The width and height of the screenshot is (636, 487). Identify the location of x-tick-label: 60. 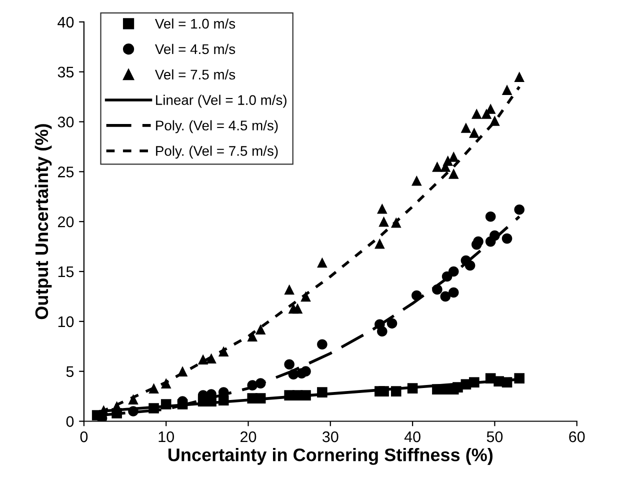
(577, 436).